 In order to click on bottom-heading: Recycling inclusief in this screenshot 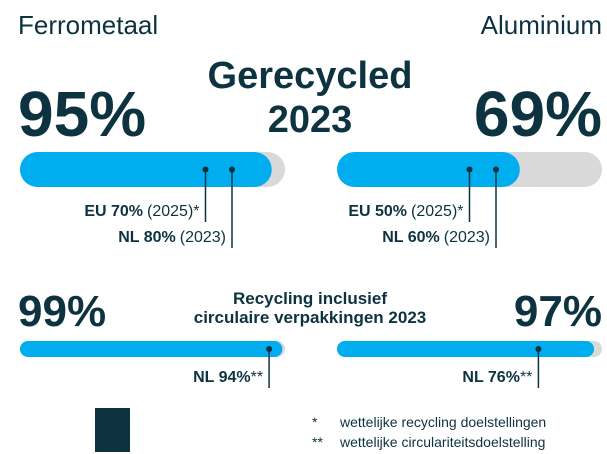, I will do `click(310, 298)`.